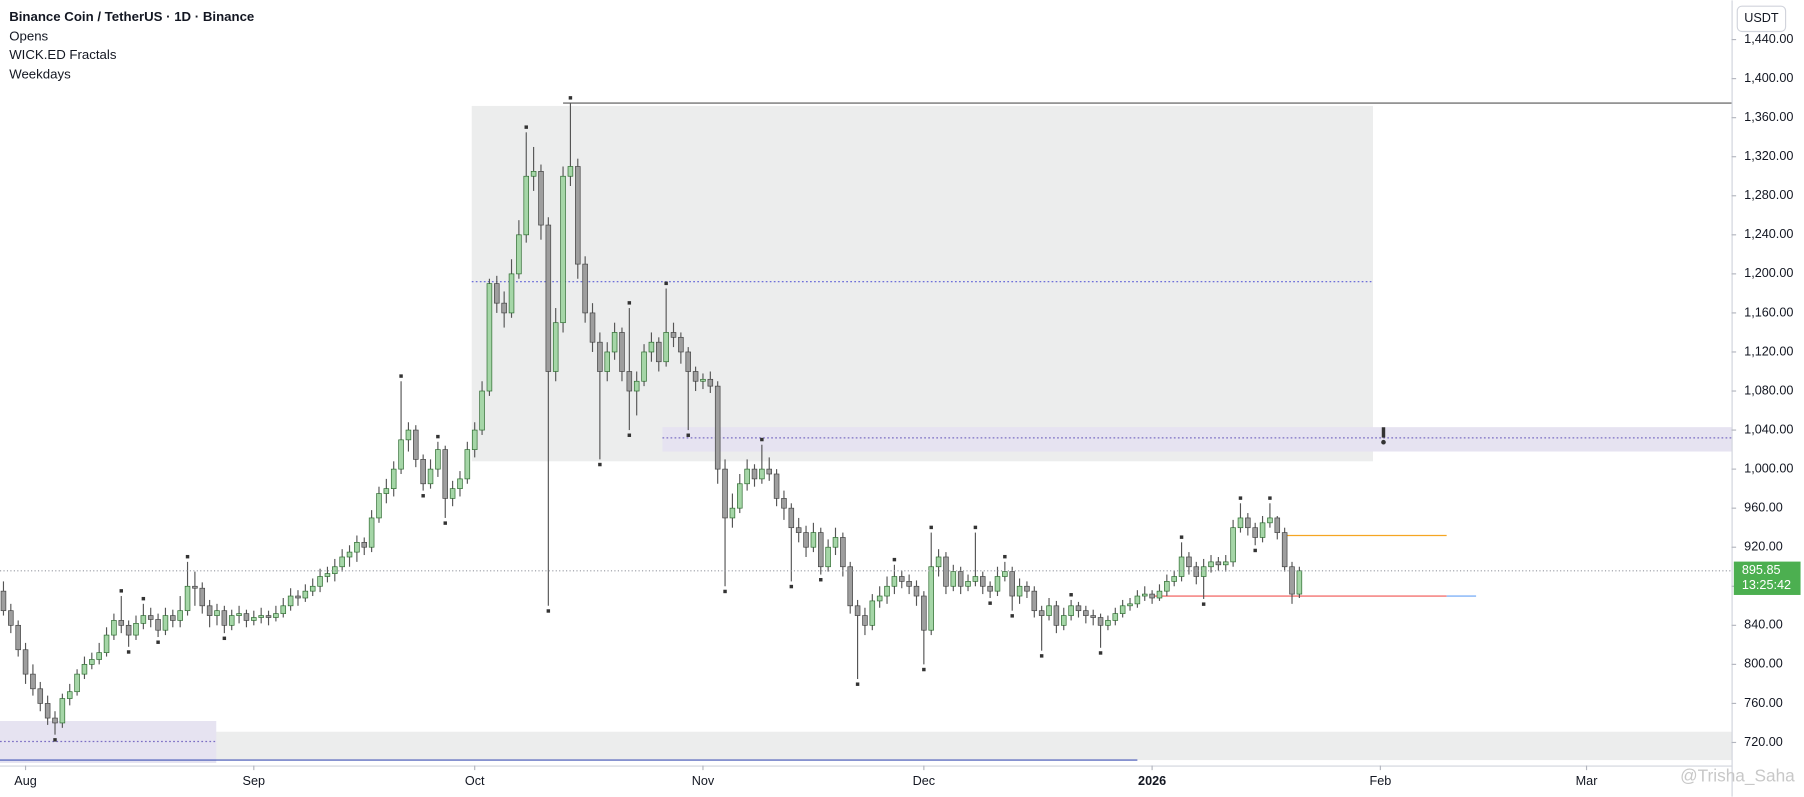 The width and height of the screenshot is (1804, 797). Describe the element at coordinates (1763, 547) in the screenshot. I see `y-tick-label: 920.00` at that location.